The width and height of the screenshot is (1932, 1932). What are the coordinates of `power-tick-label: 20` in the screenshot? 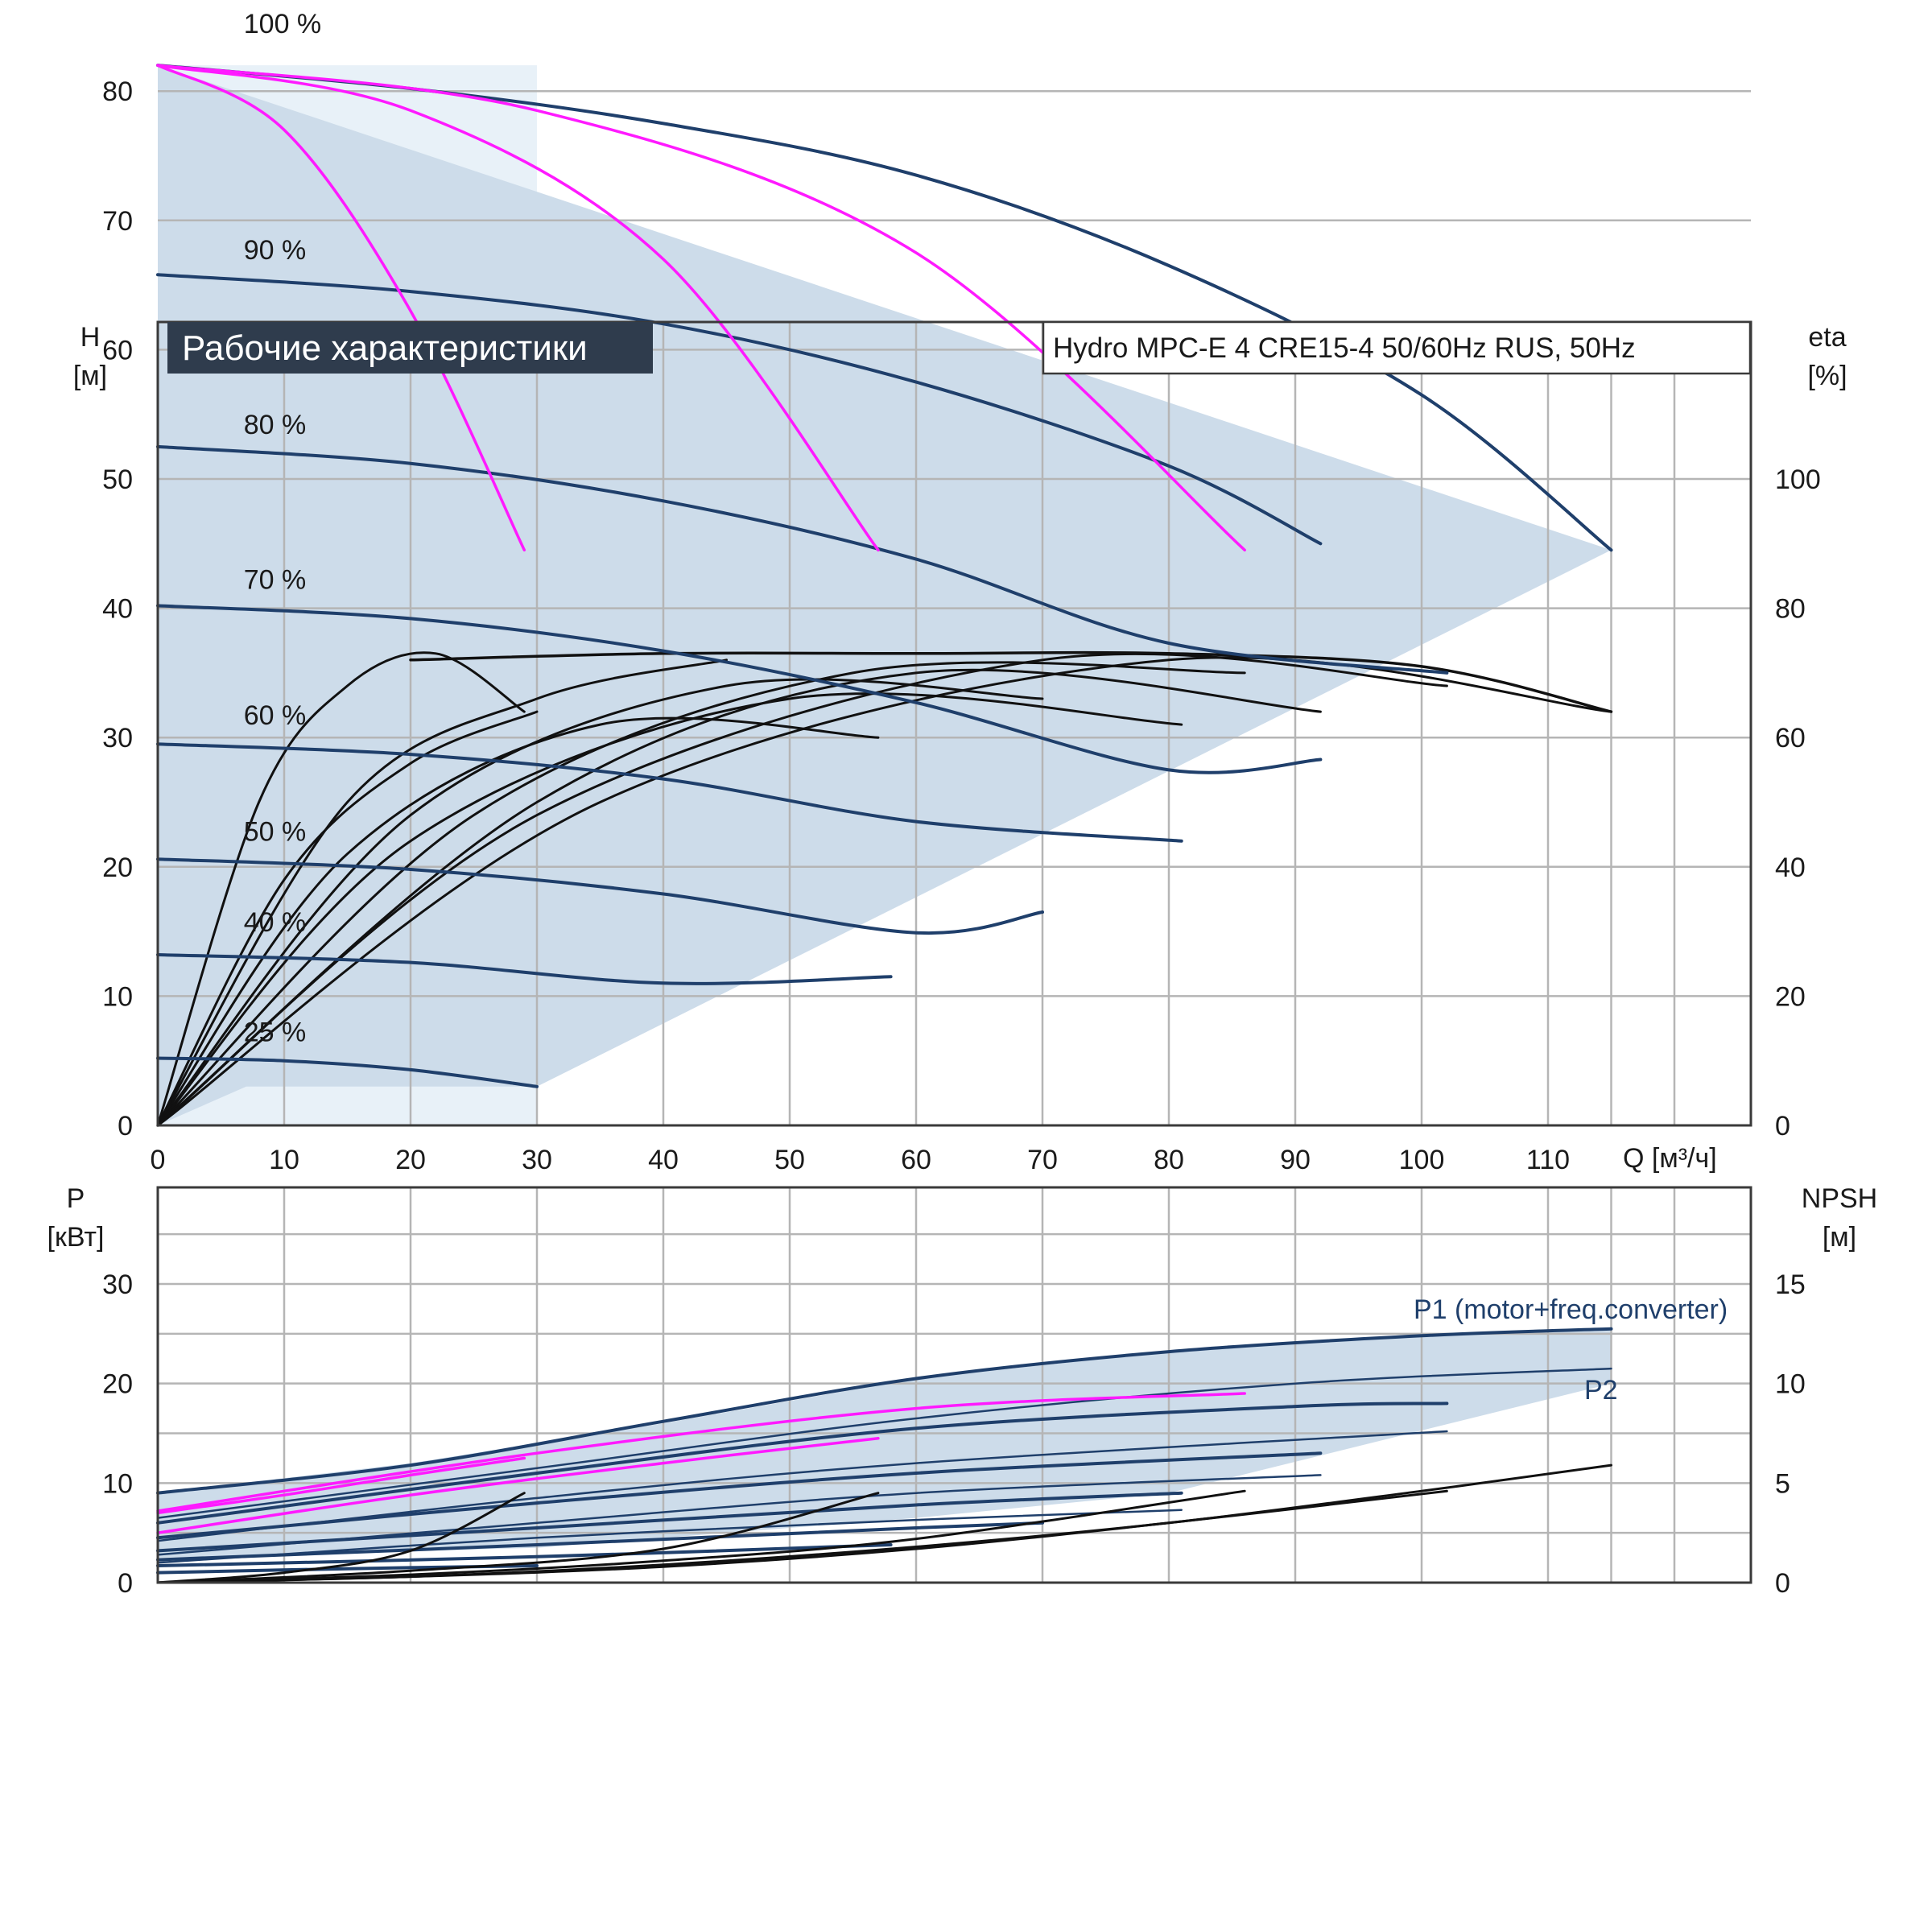 It's located at (117, 1384).